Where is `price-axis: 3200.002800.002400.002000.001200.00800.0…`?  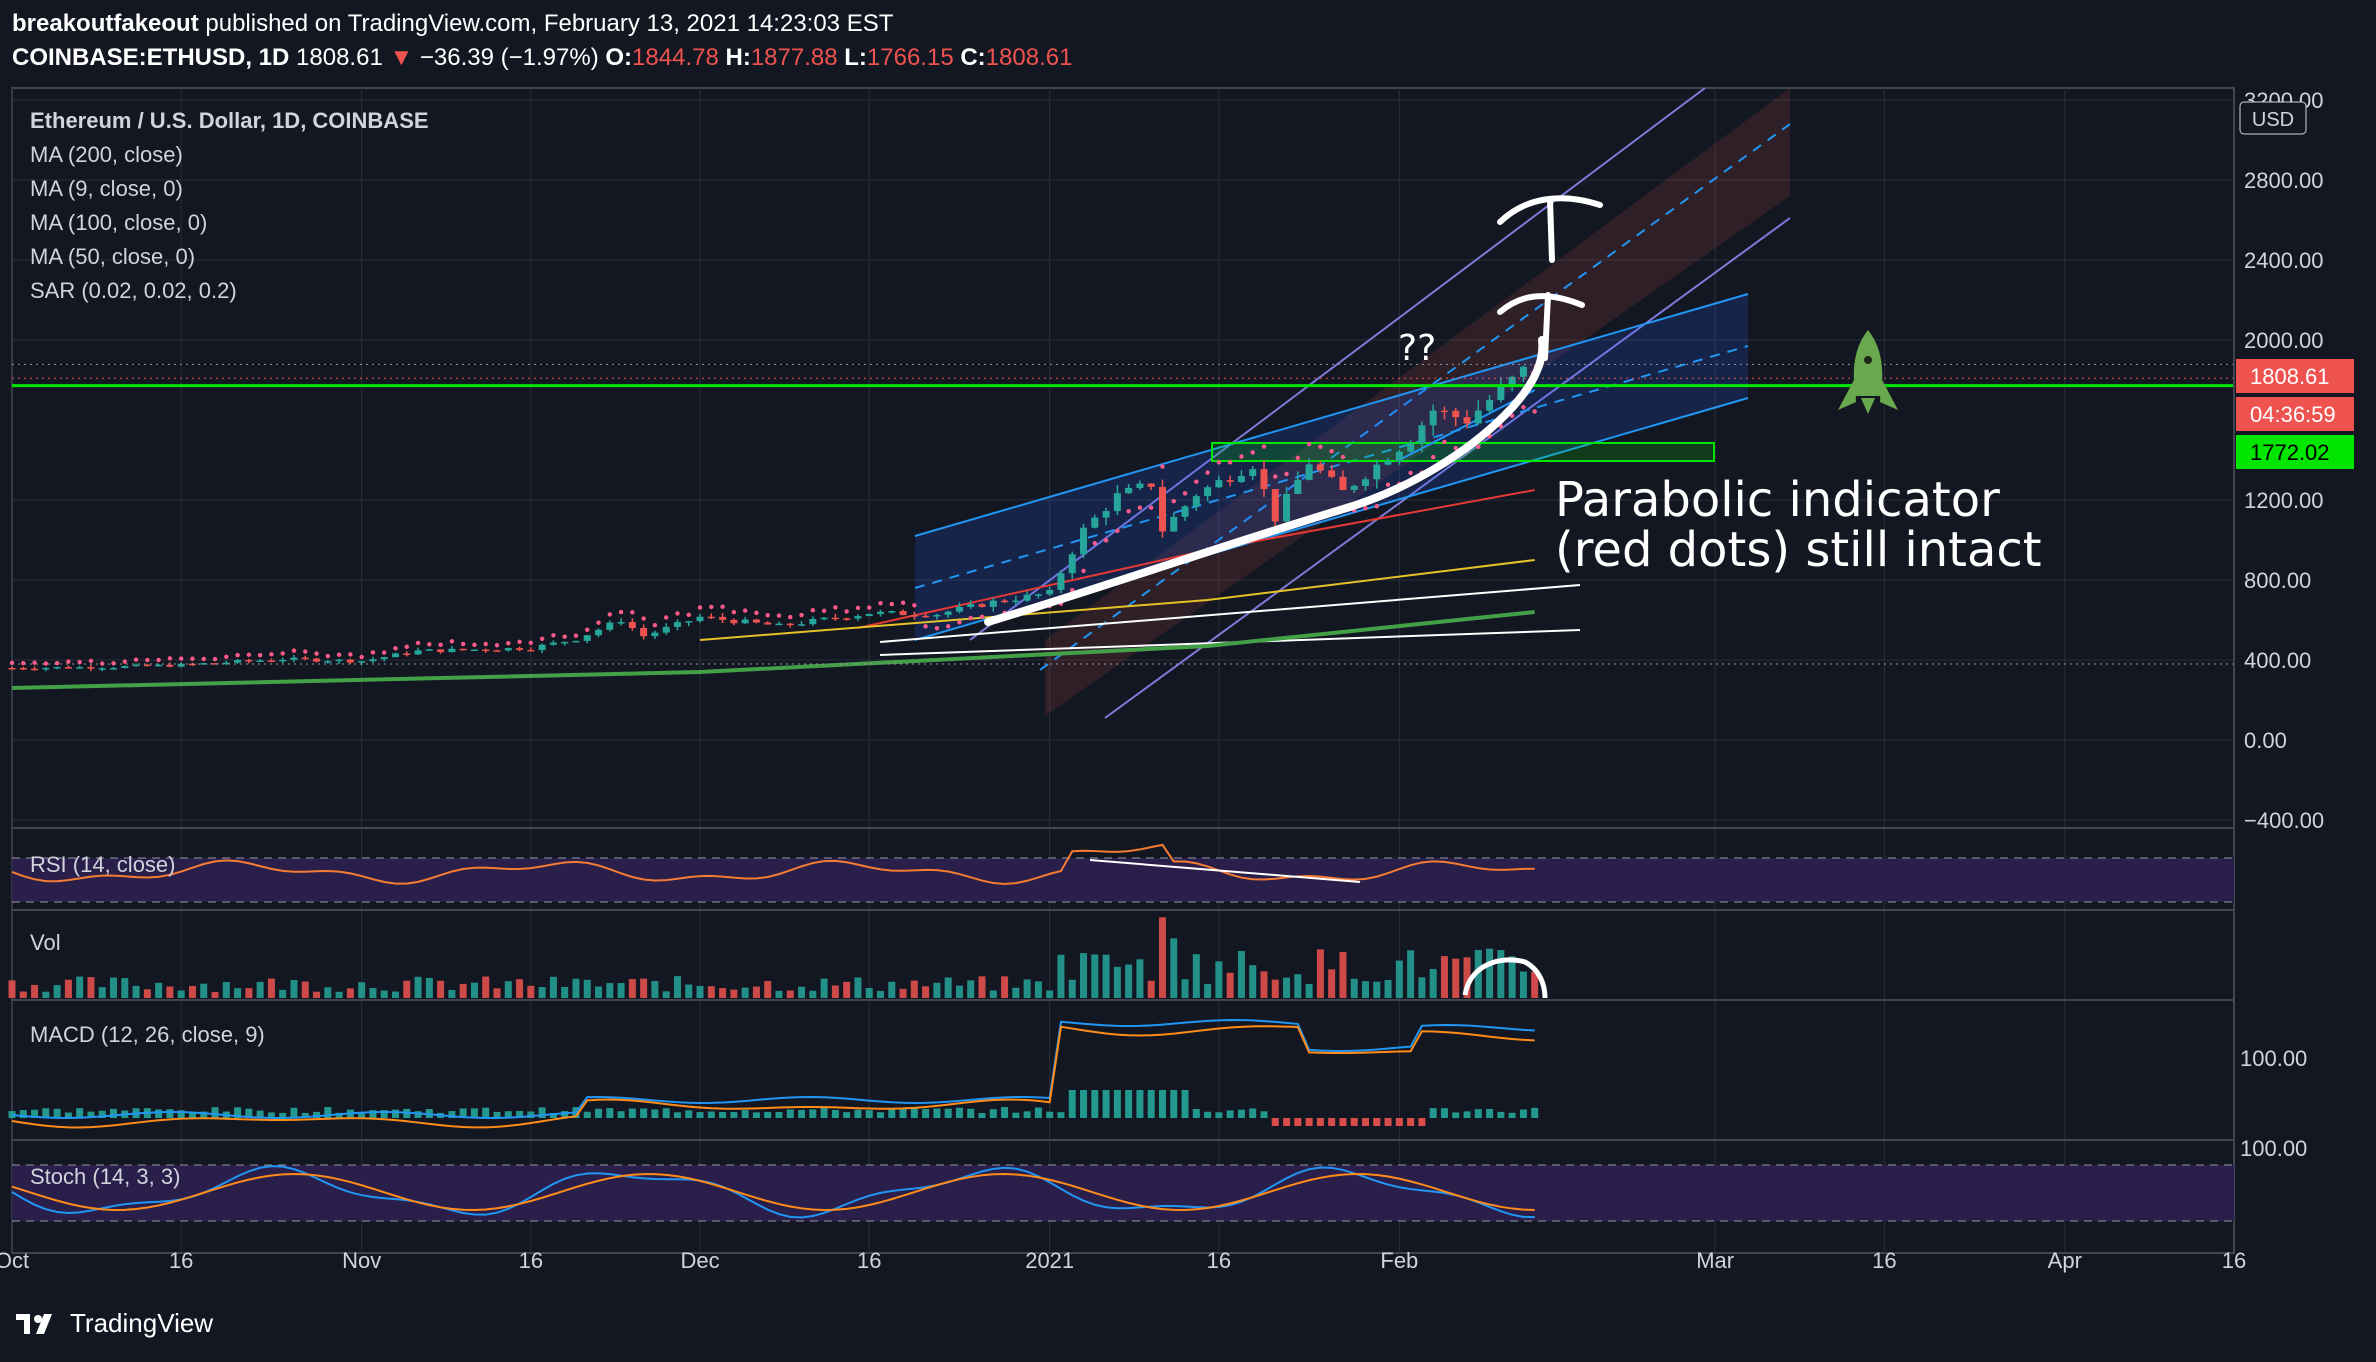
price-axis: 3200.002800.002400.002000.001200.00800.0… is located at coordinates (2284, 460).